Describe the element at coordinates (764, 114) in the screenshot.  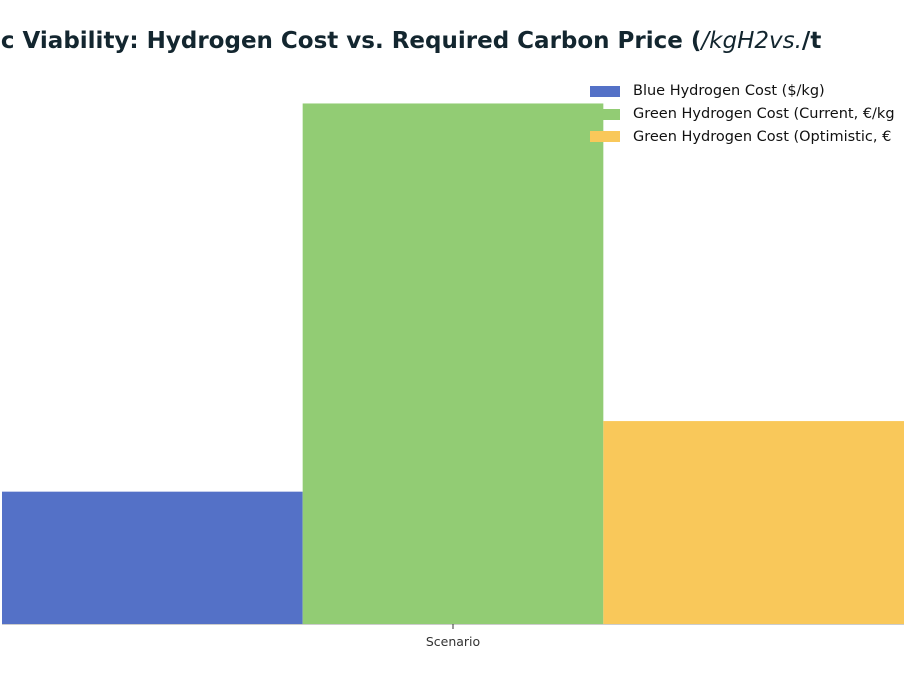
I see `legend-label: Green Hydrogen Cost (Current, €/kg` at that location.